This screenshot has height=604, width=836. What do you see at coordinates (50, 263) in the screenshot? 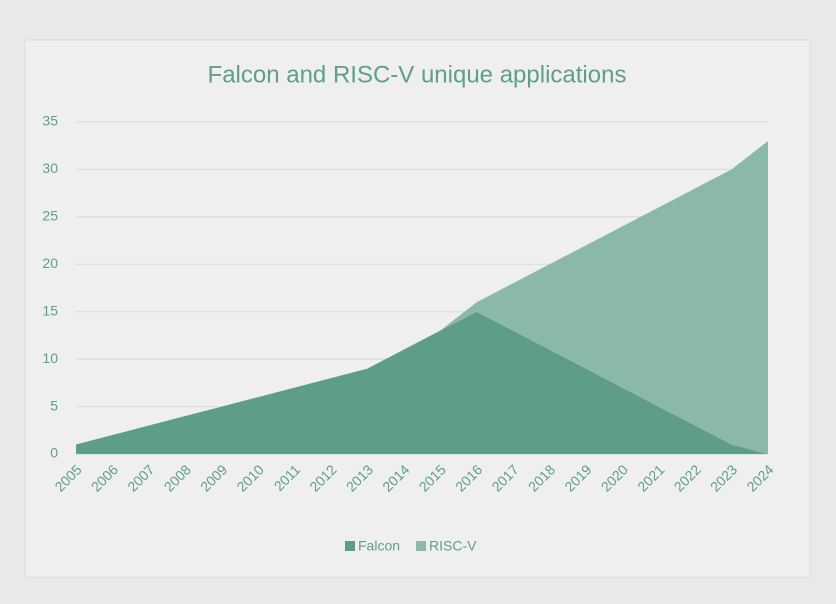
I see `y-tick-label: 20` at bounding box center [50, 263].